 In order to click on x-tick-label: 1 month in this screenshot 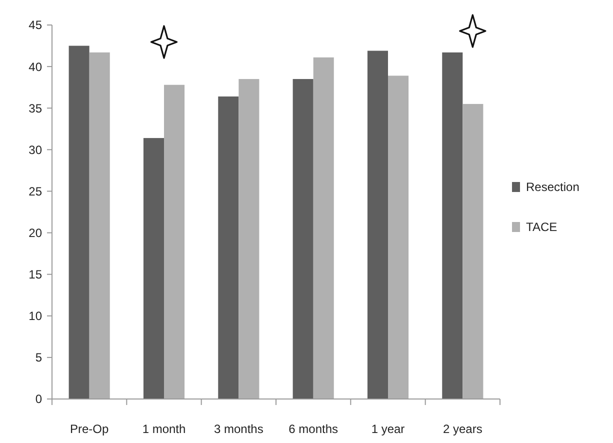, I will do `click(164, 429)`.